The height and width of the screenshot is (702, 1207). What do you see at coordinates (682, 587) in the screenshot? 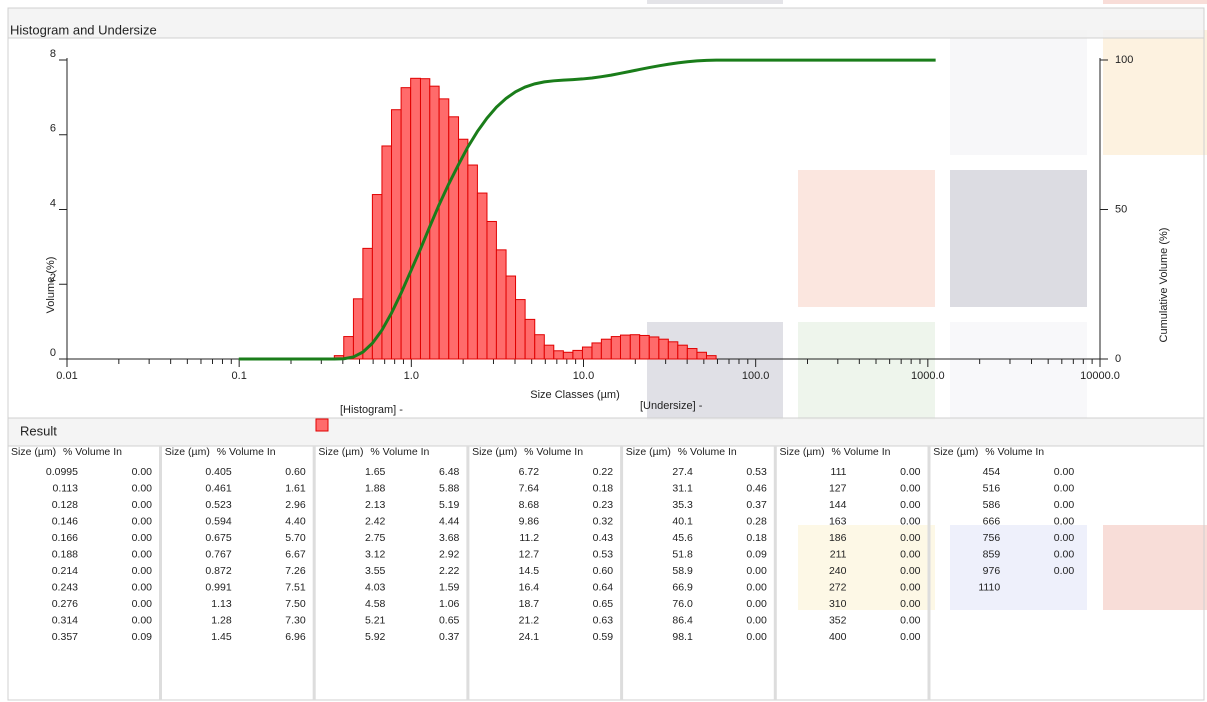
I see `size-cell: 66.9` at bounding box center [682, 587].